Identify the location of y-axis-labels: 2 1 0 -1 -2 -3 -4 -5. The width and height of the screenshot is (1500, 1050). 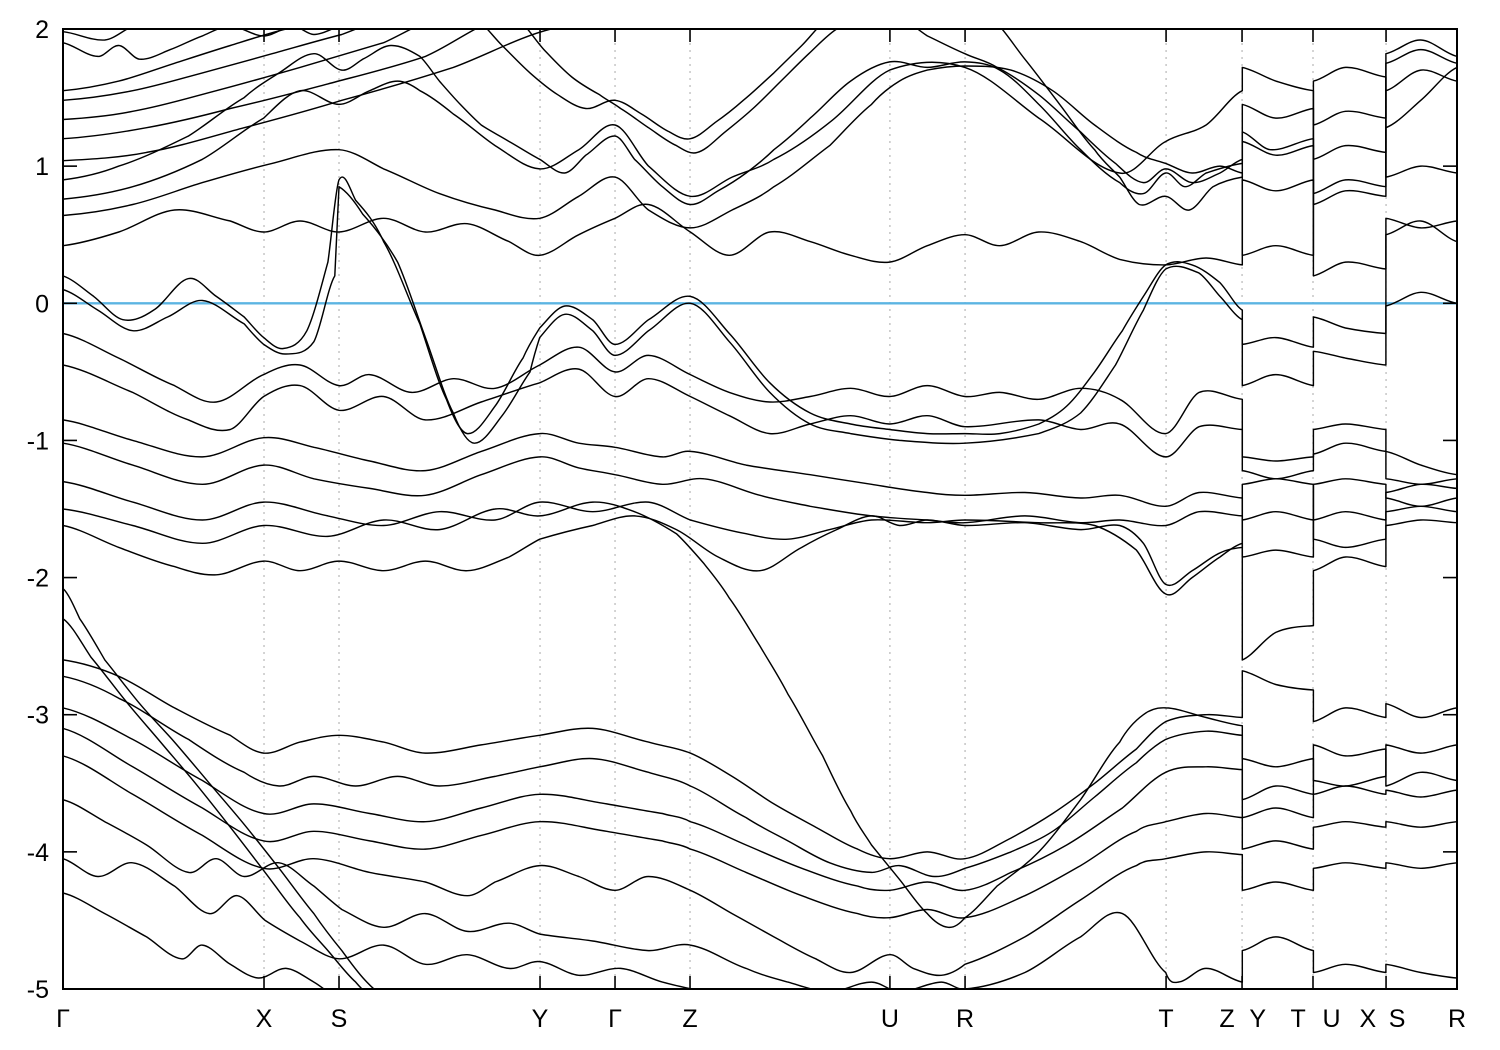
(38, 510).